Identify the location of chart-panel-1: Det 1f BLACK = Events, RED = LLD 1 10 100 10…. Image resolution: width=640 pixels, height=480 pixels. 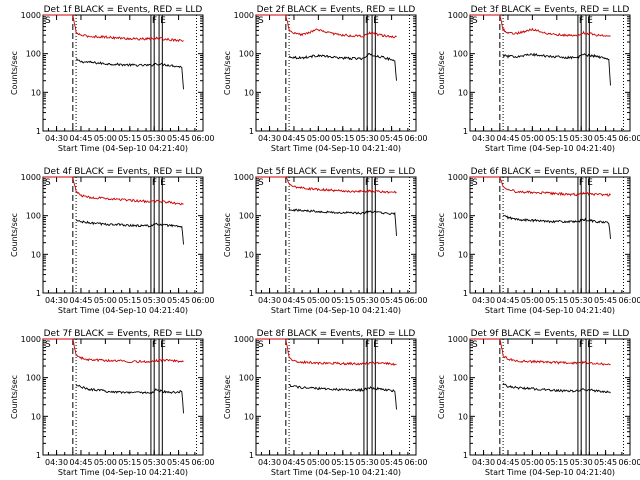
(112, 79).